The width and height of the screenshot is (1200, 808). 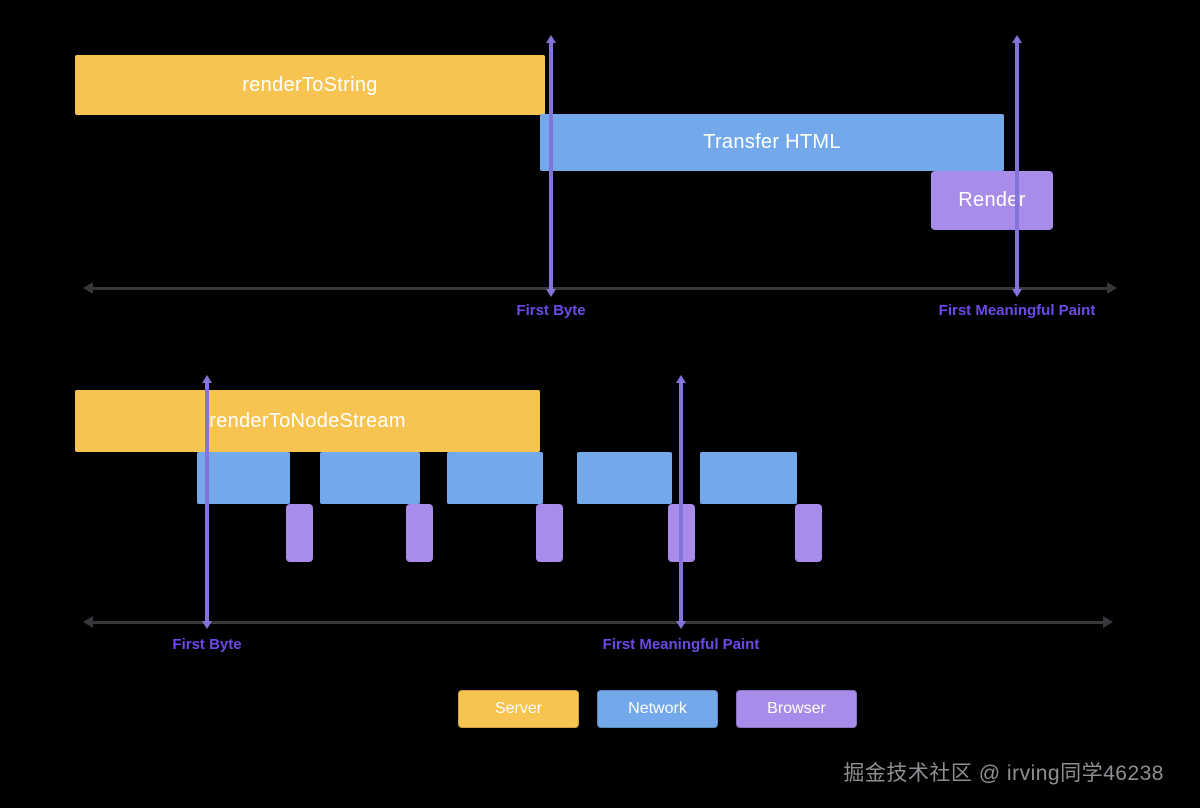 I want to click on legend-item-server: Server, so click(x=518, y=709).